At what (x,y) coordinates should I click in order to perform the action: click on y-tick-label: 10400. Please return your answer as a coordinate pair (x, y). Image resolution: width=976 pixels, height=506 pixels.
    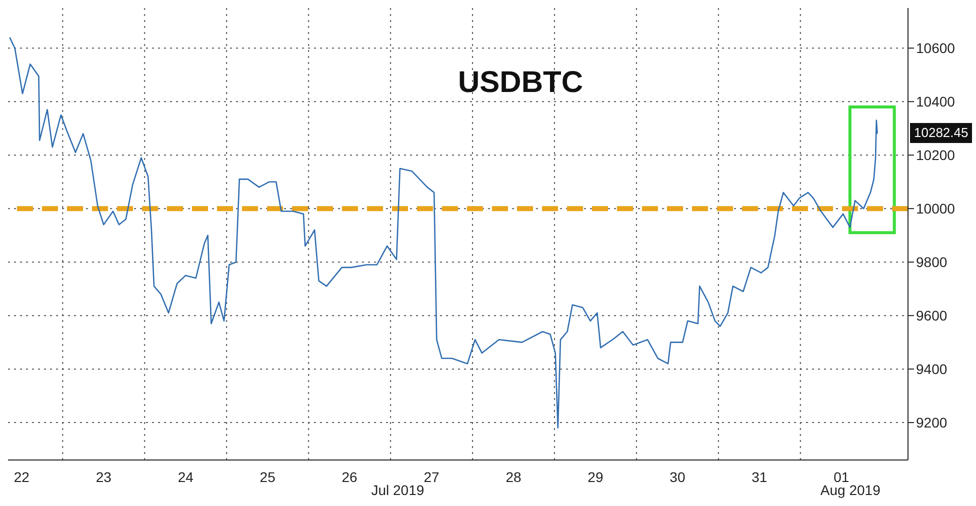
    Looking at the image, I should click on (936, 102).